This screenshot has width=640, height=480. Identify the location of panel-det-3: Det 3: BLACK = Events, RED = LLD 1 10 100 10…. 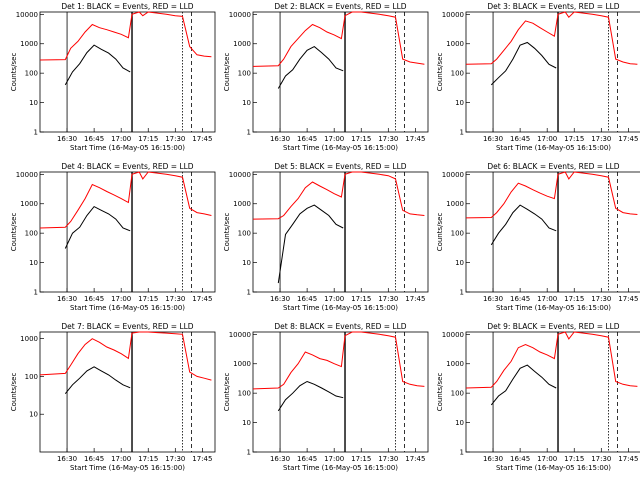
(538, 77).